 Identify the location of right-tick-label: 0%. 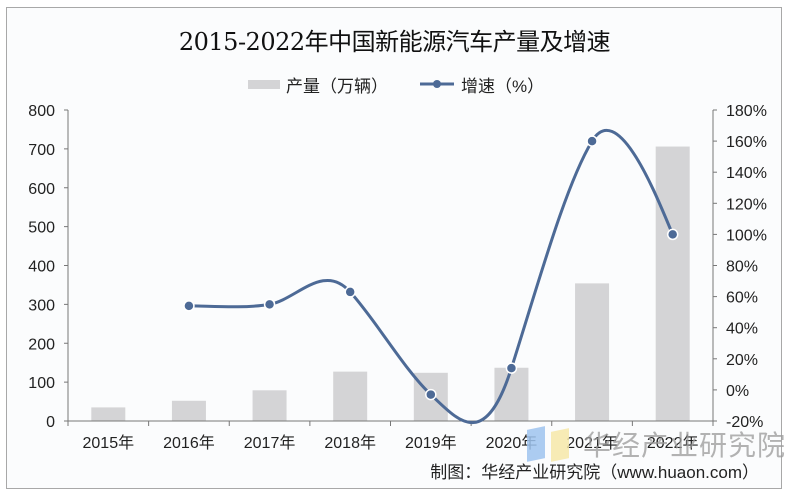
(737, 391).